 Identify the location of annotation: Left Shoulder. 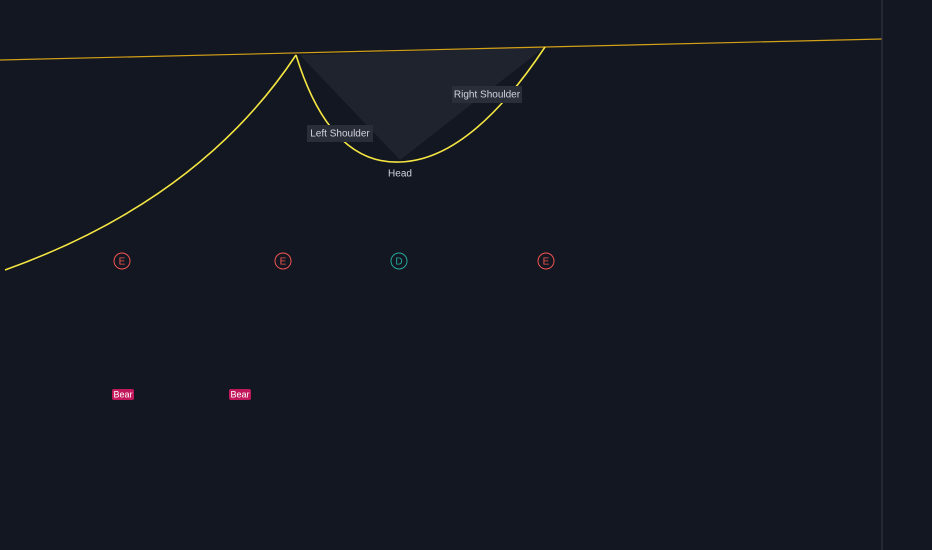
(340, 134).